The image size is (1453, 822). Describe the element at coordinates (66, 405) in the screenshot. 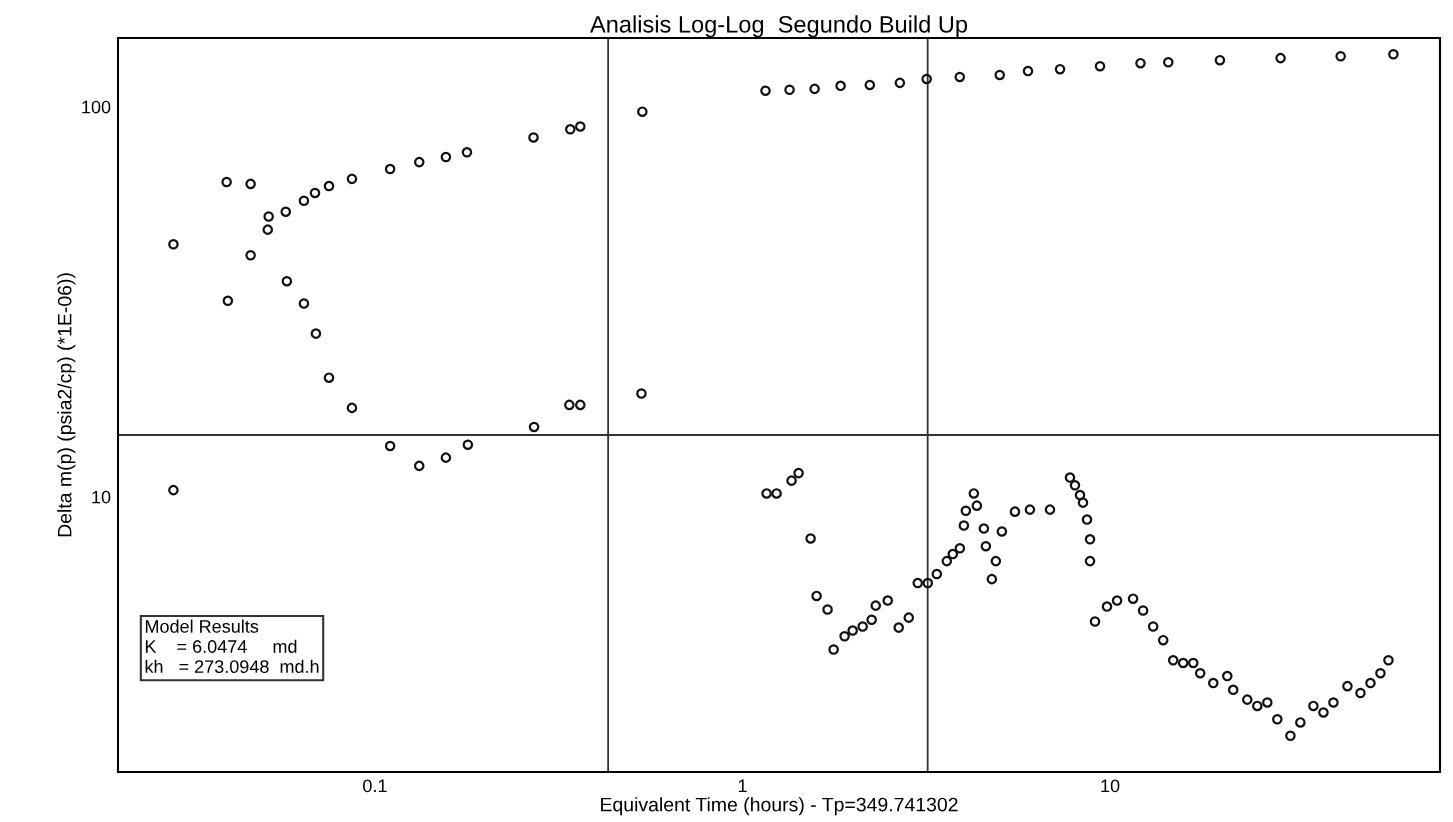

I see `y-axis-title: Delta m(p) (psia2/cp) (*1E-06))` at that location.